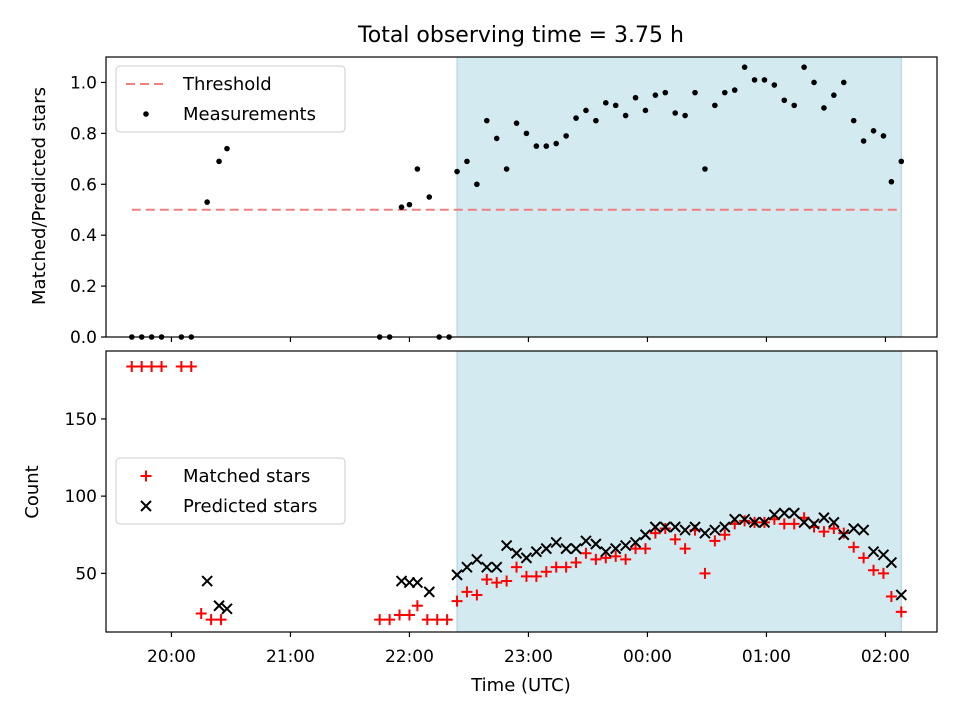 This screenshot has width=960, height=720. What do you see at coordinates (249, 114) in the screenshot?
I see `top-legend-label: Measurements` at bounding box center [249, 114].